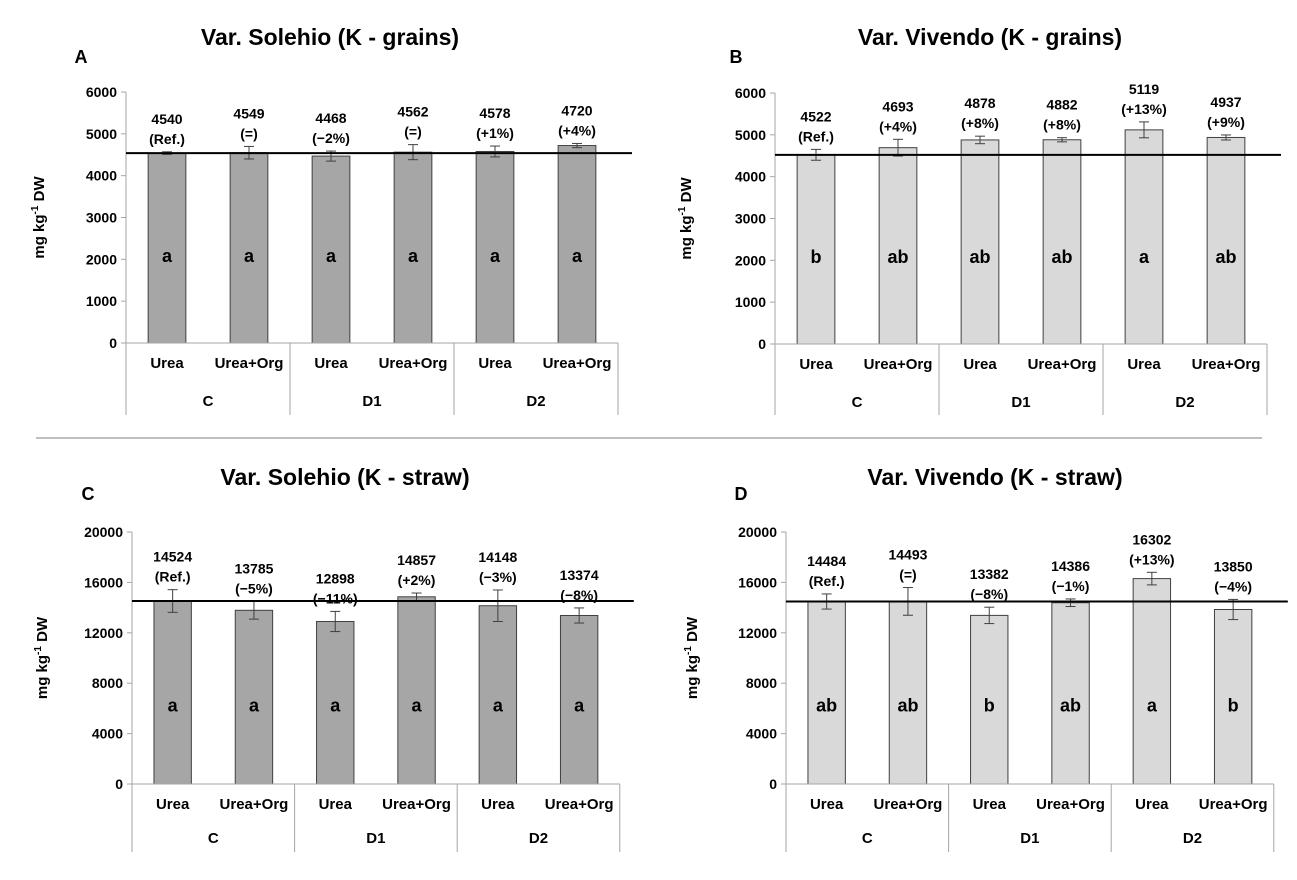 The height and width of the screenshot is (880, 1297). What do you see at coordinates (1233, 586) in the screenshot?
I see `pct-label: (−4%)` at bounding box center [1233, 586].